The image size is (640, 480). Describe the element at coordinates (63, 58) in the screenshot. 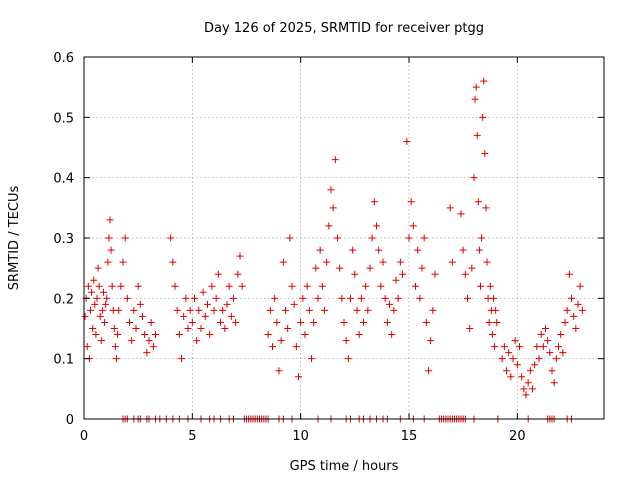

I see `y-tick-label: 0.6` at that location.